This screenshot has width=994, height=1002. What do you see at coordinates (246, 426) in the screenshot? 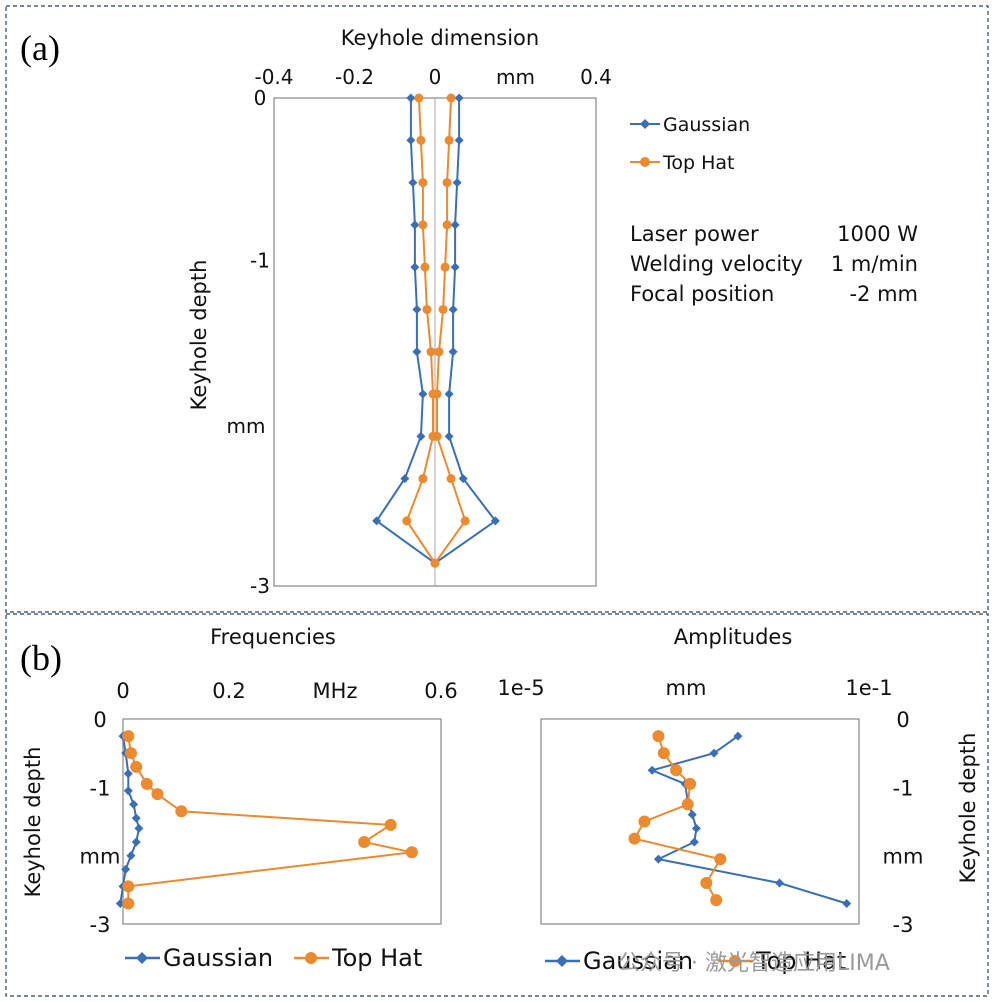
I see `keyhole-y-unit: mm` at bounding box center [246, 426].